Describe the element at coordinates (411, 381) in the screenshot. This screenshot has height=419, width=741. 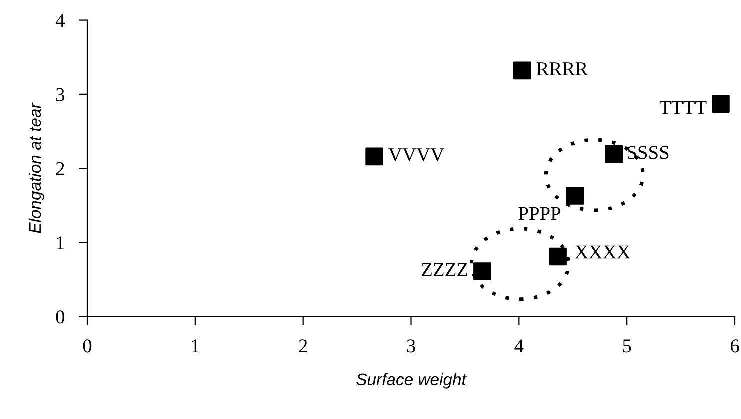
I see `x-axis-title: Surface weight` at that location.